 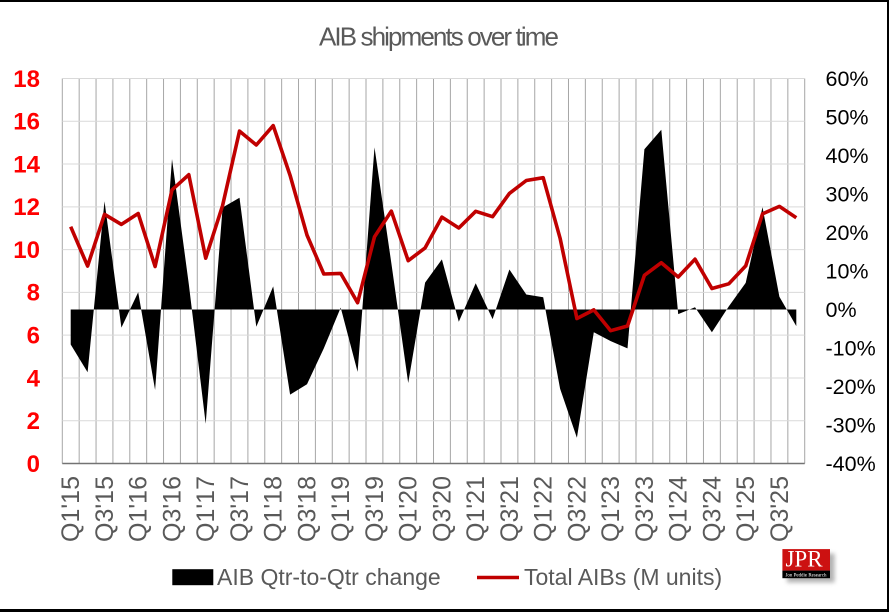 What do you see at coordinates (33, 336) in the screenshot?
I see `svg-text: 6` at bounding box center [33, 336].